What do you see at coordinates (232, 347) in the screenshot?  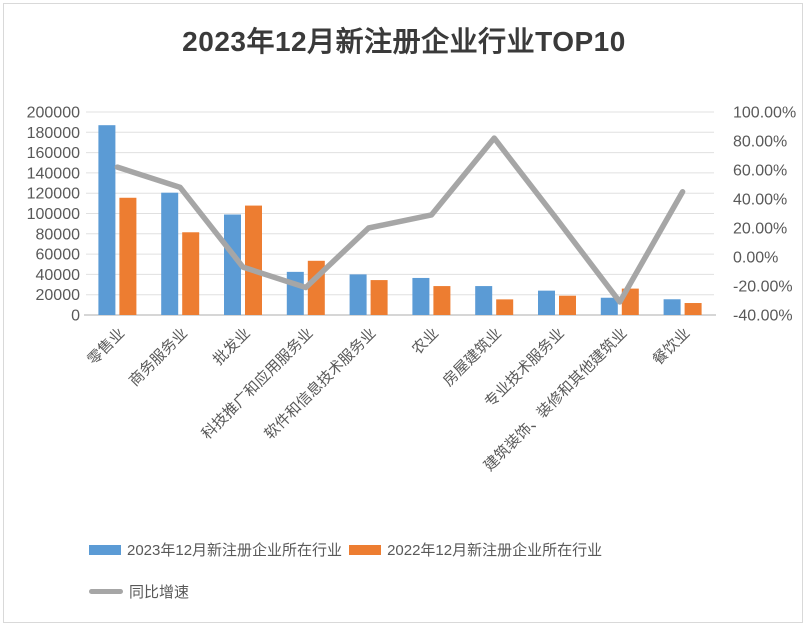 I see `x-axis-category-label: 批发业` at bounding box center [232, 347].